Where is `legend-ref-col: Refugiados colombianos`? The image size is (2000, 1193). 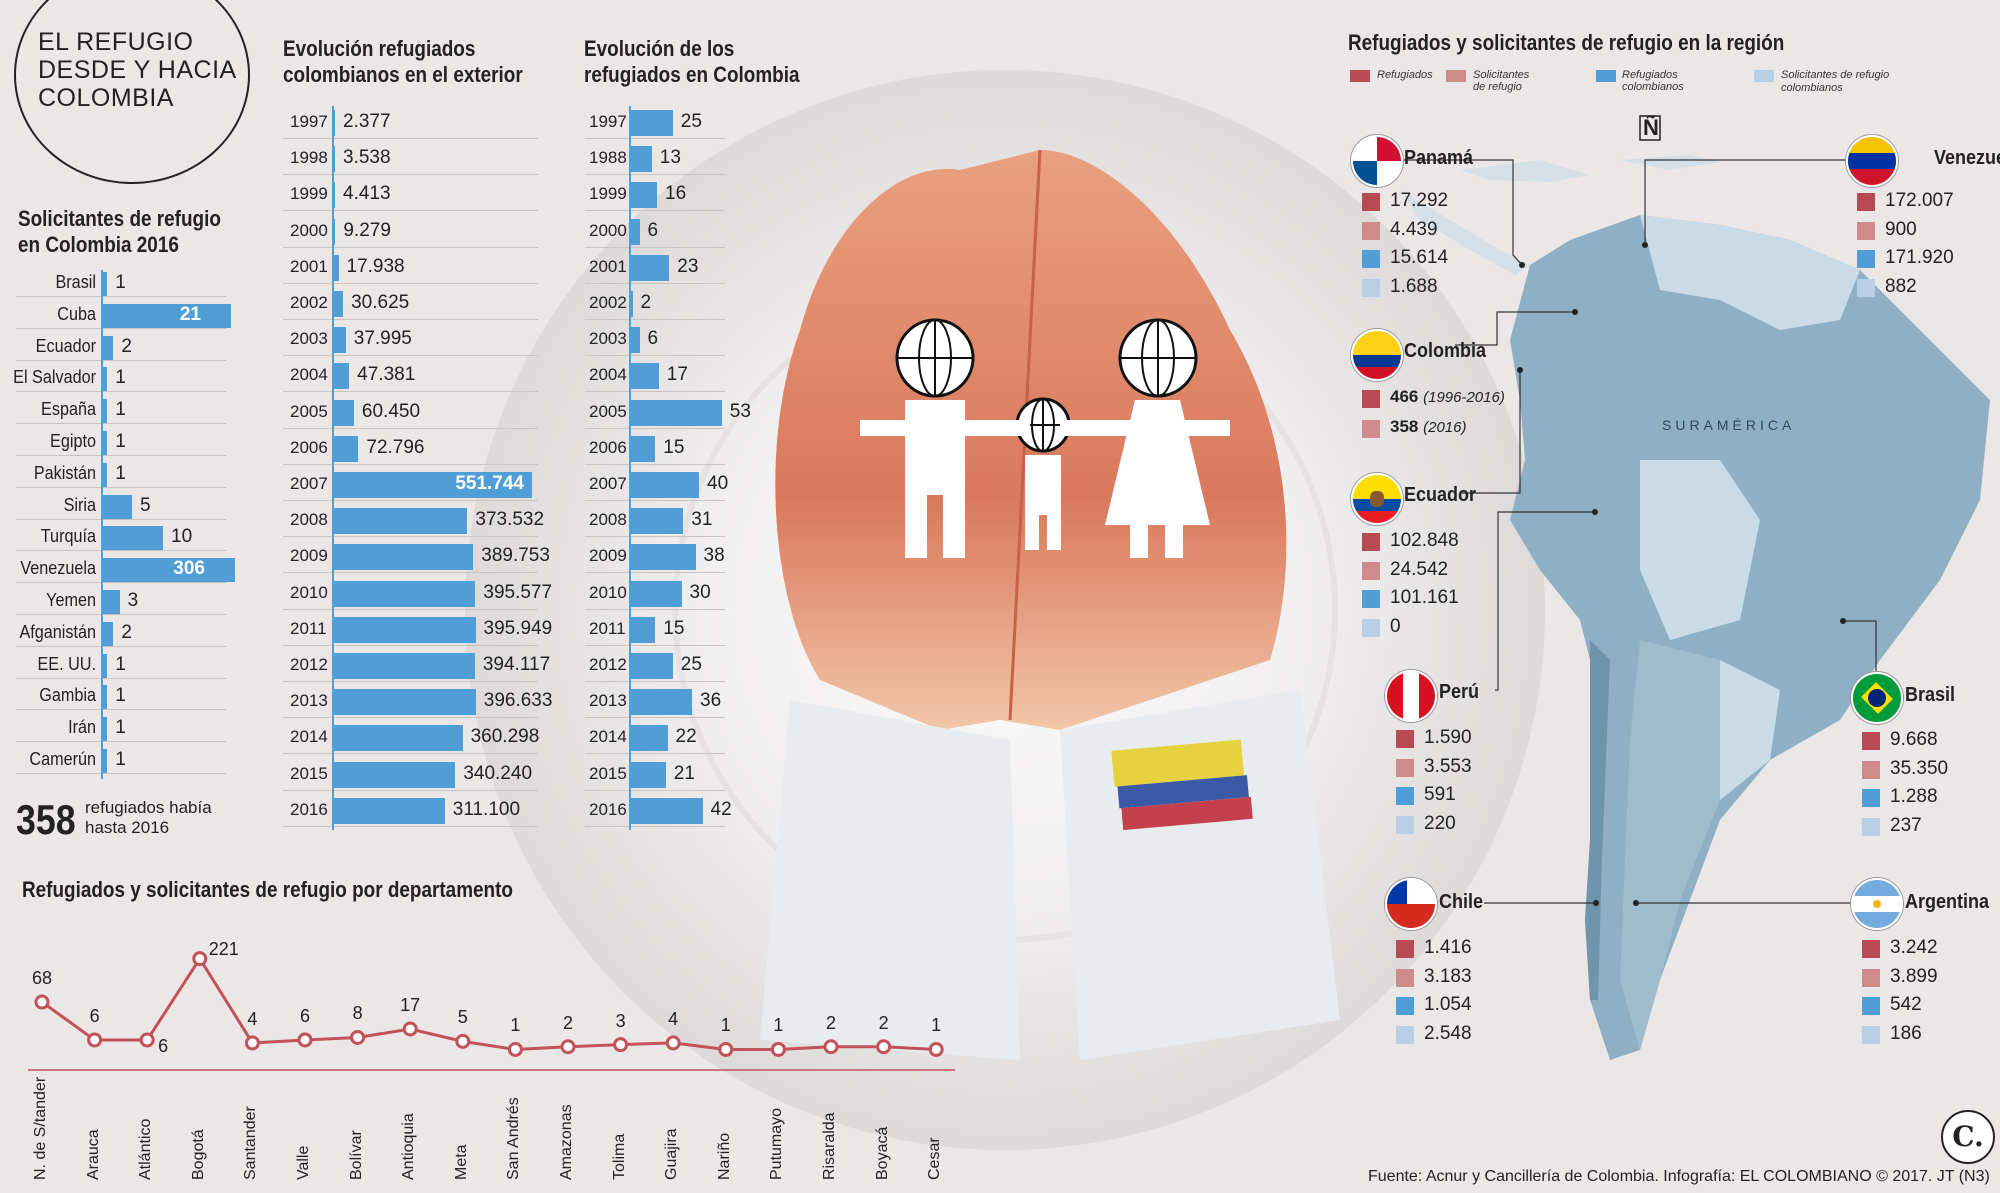 legend-ref-col: Refugiados colombianos is located at coordinates (1653, 81).